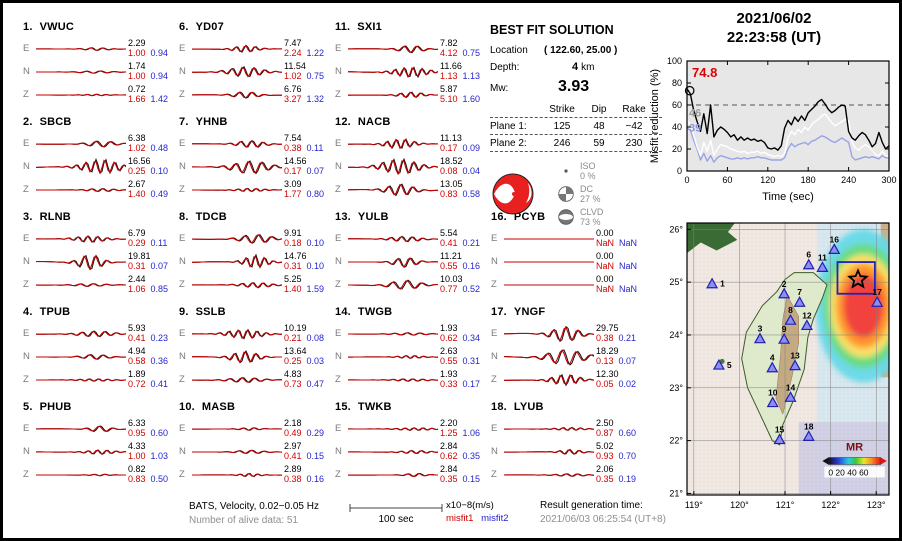 This screenshot has height=541, width=902. What do you see at coordinates (257, 428) in the screenshot?
I see `channel-row: E 2.18 0.49 0.29` at bounding box center [257, 428].